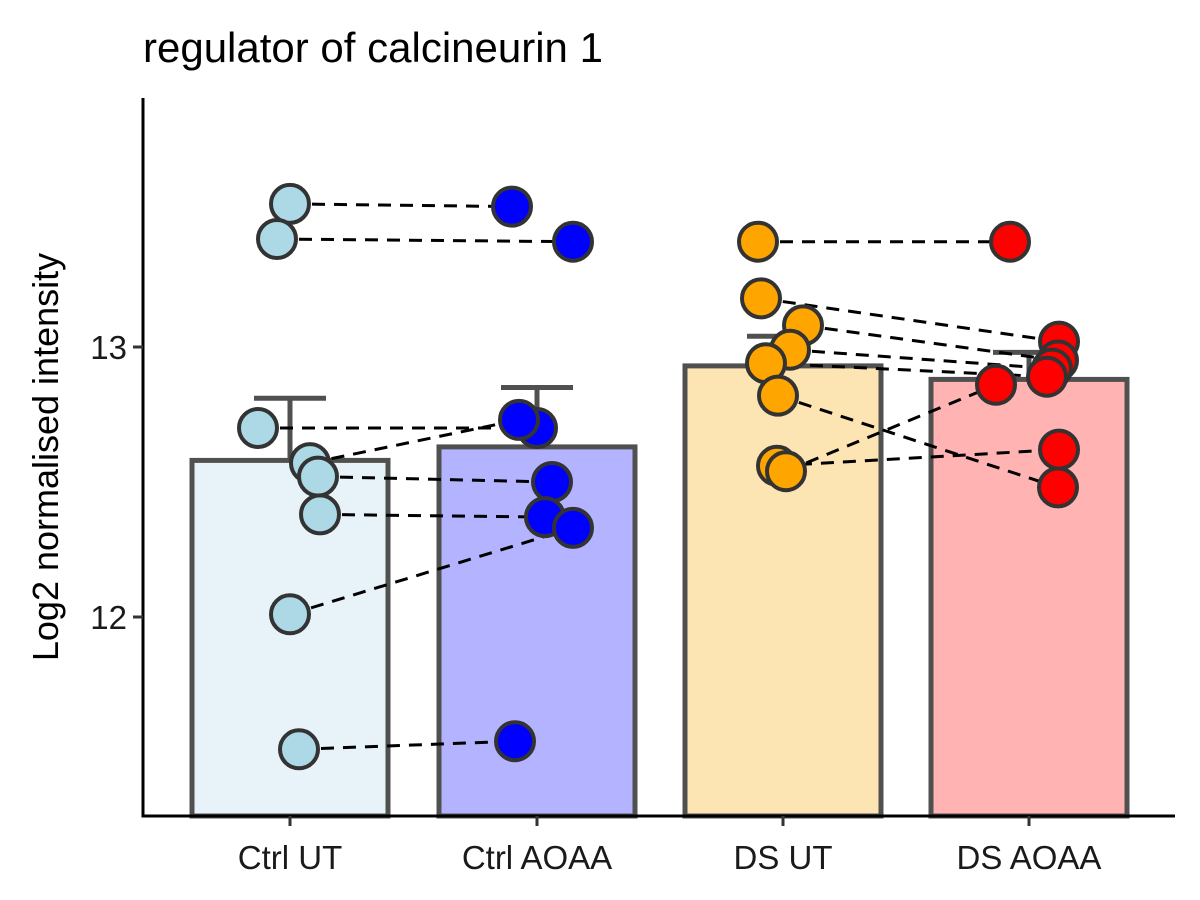 The height and width of the screenshot is (900, 1200). What do you see at coordinates (45, 457) in the screenshot?
I see `y-axis-title: Log2 normalised intensity` at bounding box center [45, 457].